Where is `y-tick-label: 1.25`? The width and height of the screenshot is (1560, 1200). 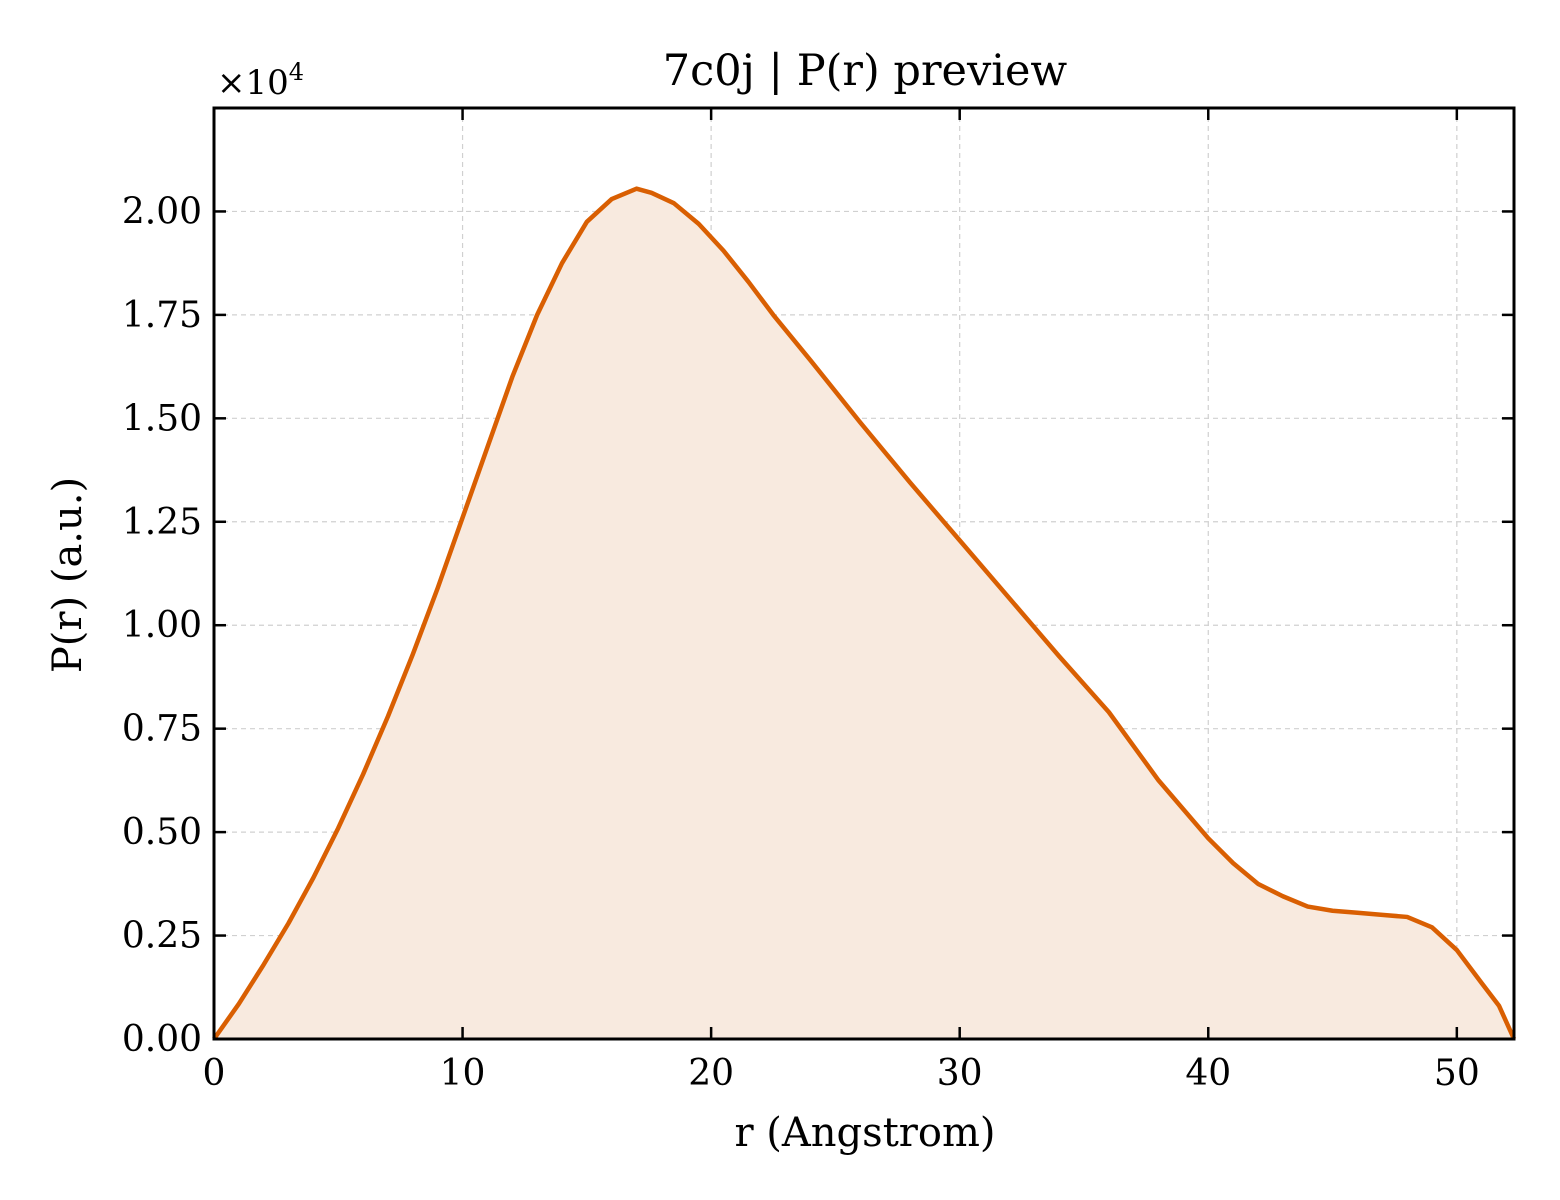 y-tick-label: 1.25 is located at coordinates (162, 522).